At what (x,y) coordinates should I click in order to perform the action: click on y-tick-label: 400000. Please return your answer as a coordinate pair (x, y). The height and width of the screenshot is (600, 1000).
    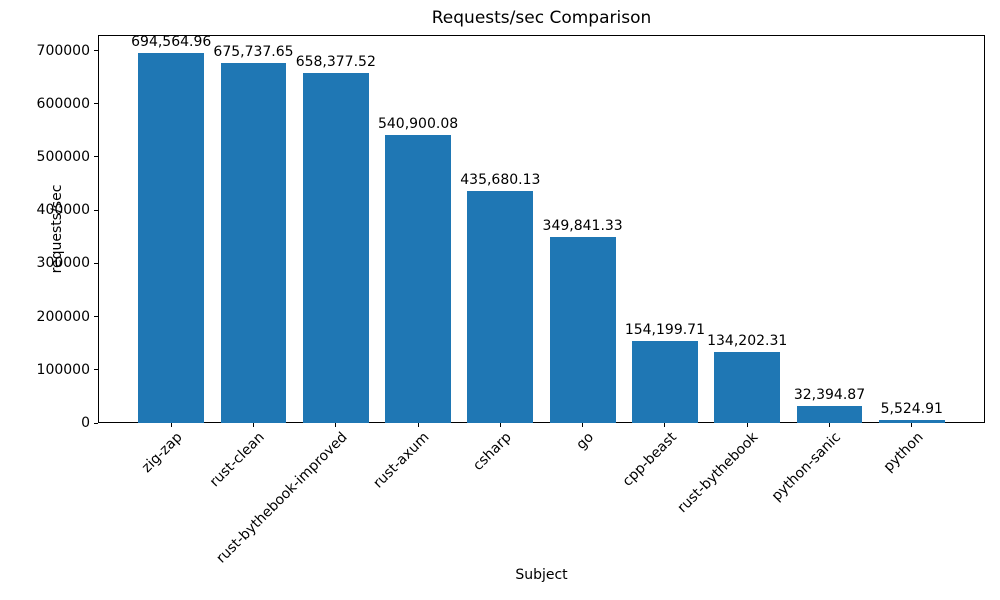
    Looking at the image, I should click on (63, 210).